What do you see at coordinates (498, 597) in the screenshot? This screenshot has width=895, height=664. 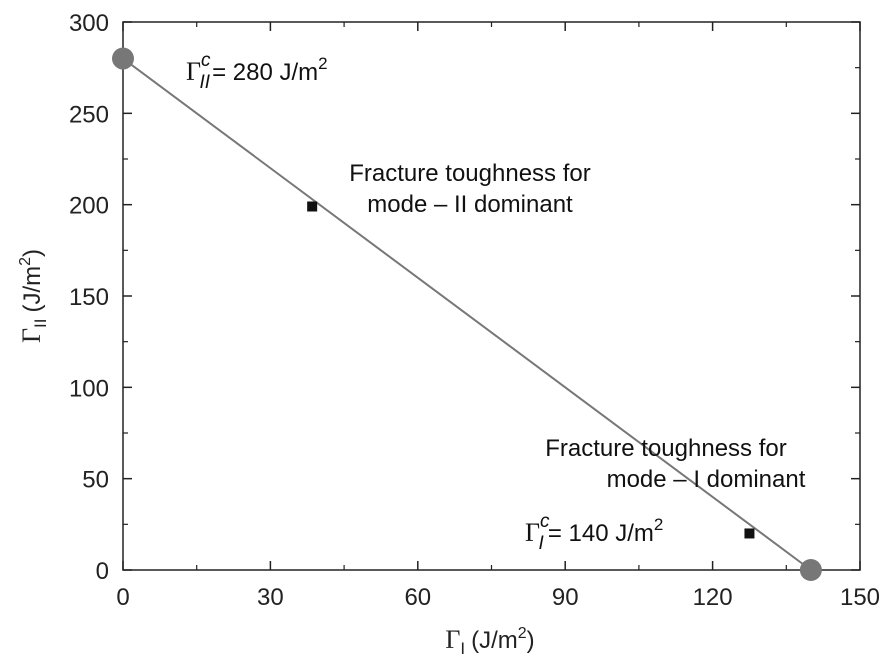 I see `x-tick-labels: 0 30 60 90 120 150` at bounding box center [498, 597].